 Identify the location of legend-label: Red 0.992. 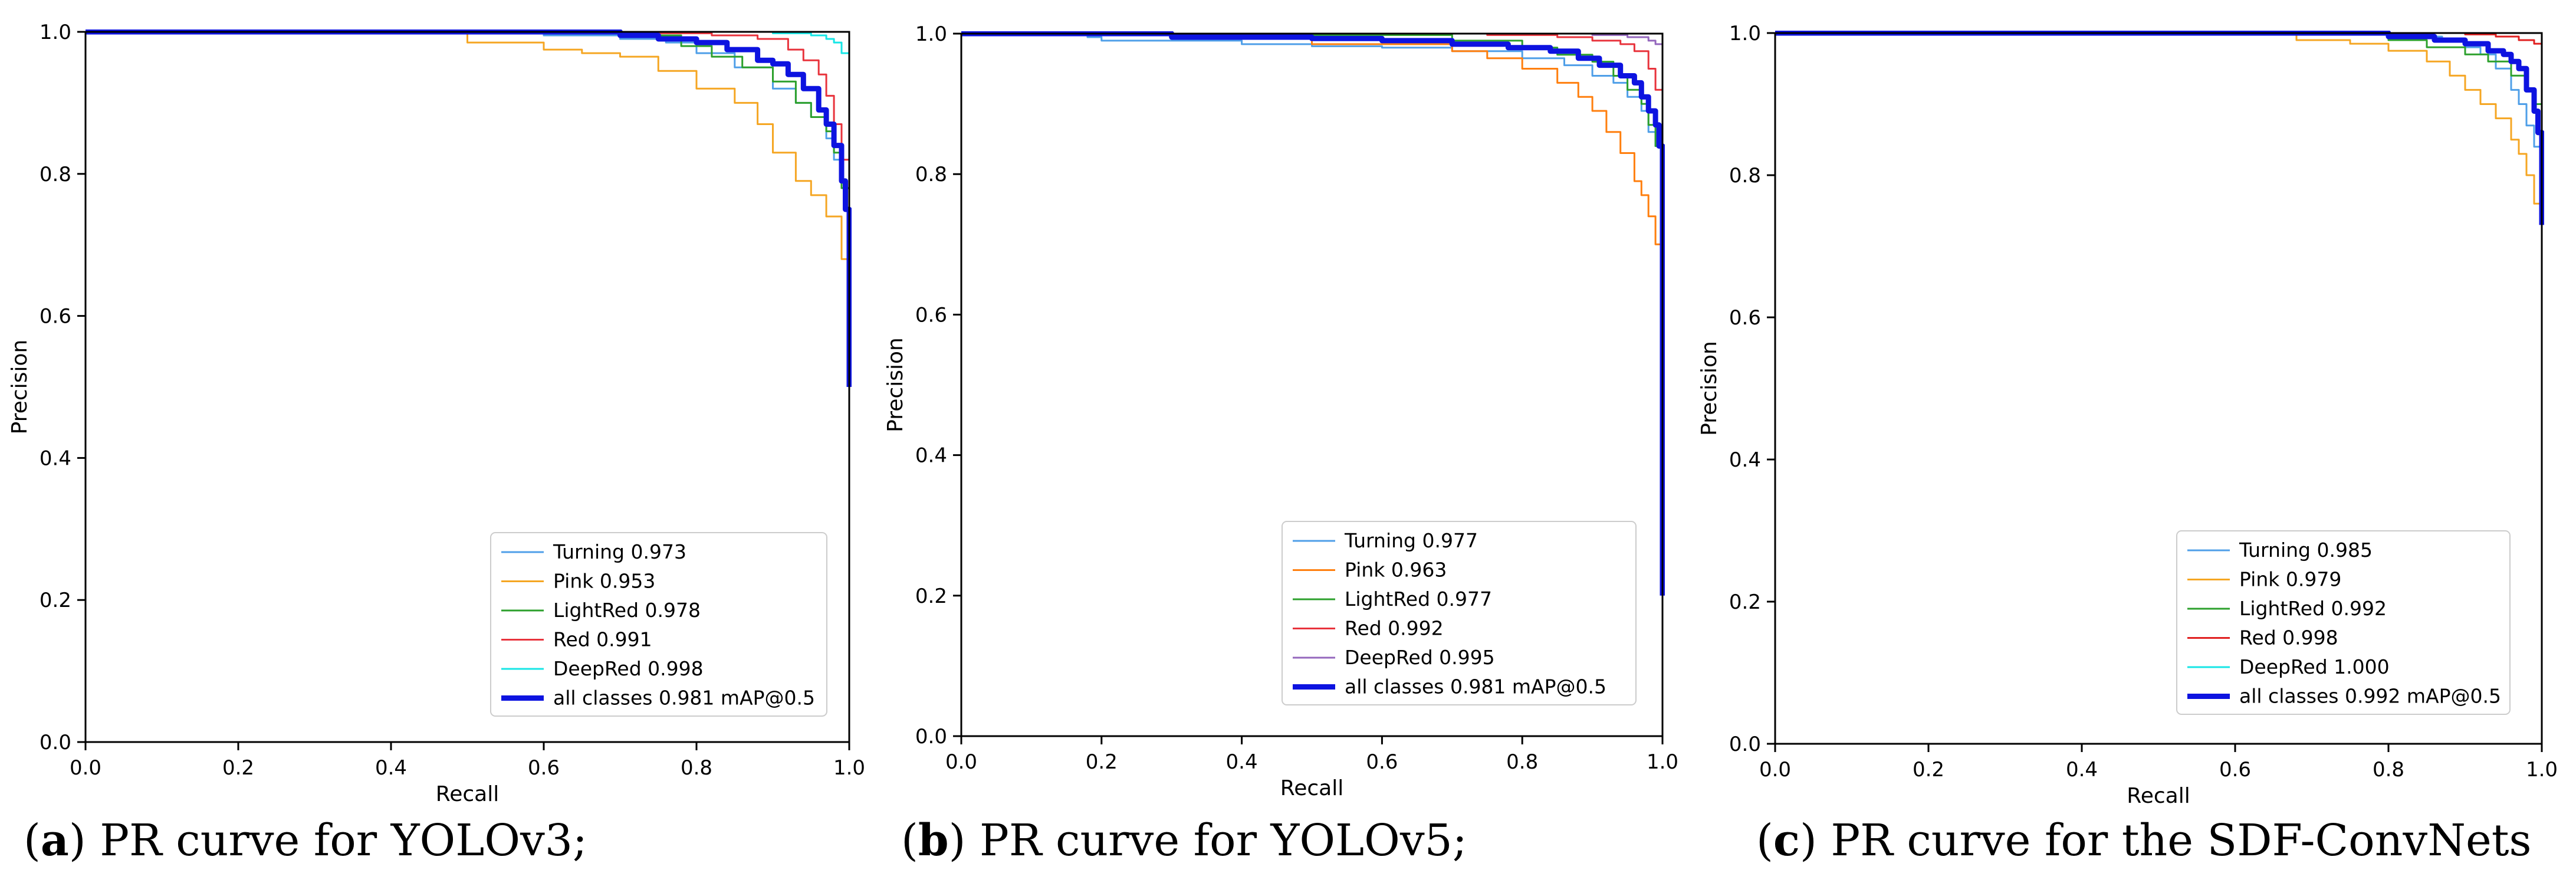
(1394, 628).